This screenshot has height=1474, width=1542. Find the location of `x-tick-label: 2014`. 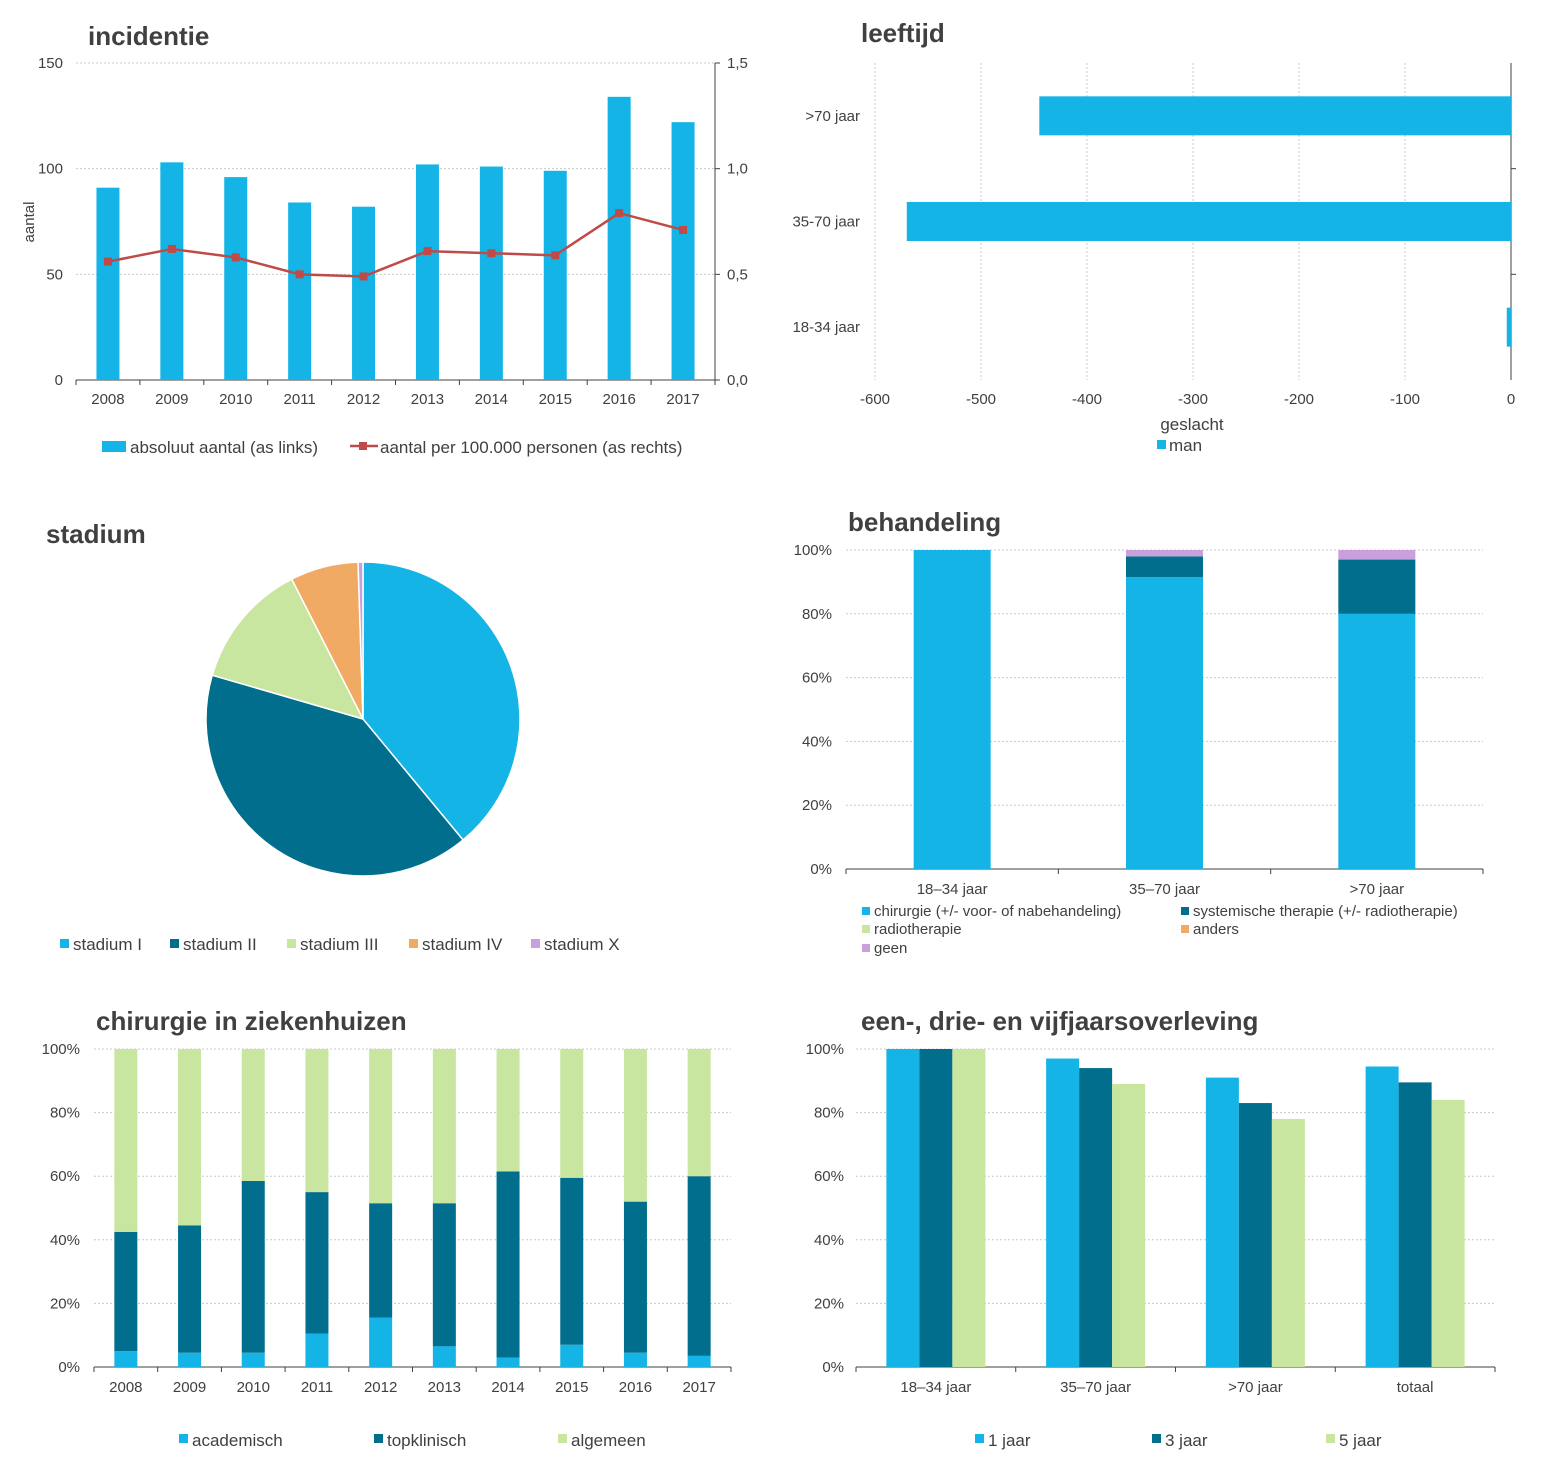

x-tick-label: 2014 is located at coordinates (507, 1387).